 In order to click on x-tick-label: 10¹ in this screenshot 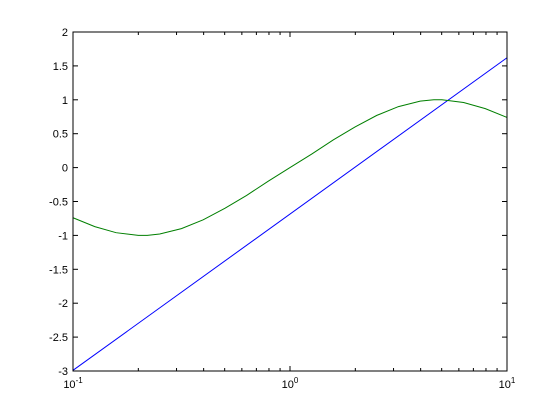, I will do `click(507, 383)`.